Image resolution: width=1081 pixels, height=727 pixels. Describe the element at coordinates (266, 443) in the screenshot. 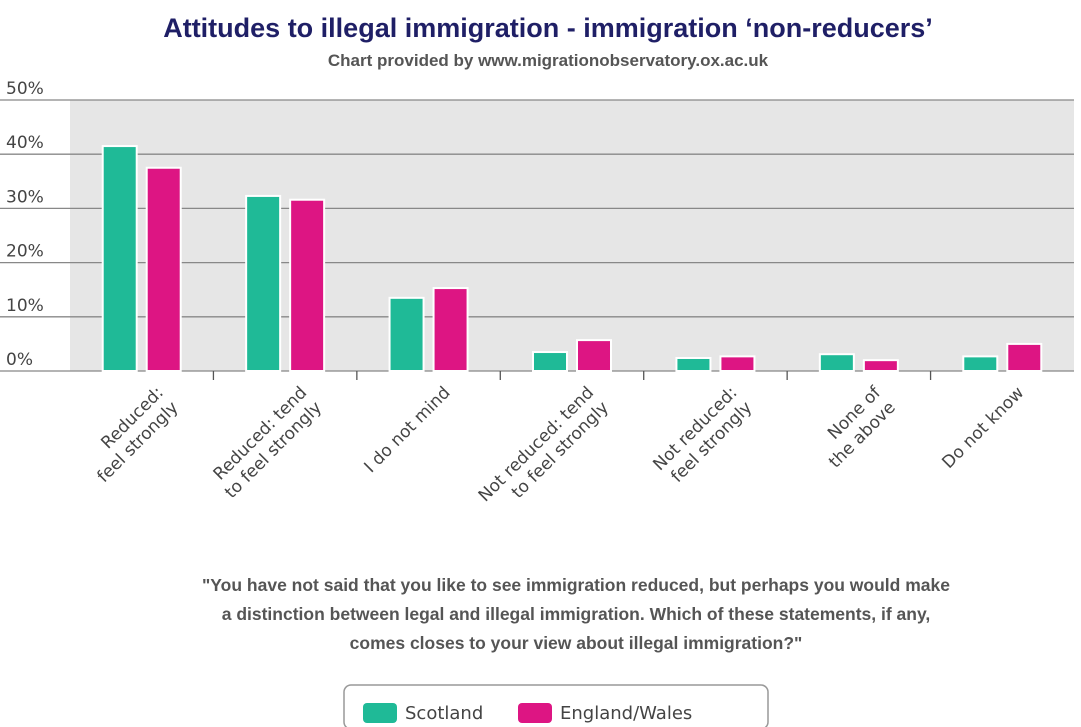

I see `x-tick-label: Reduced: tendto feel strongly` at that location.